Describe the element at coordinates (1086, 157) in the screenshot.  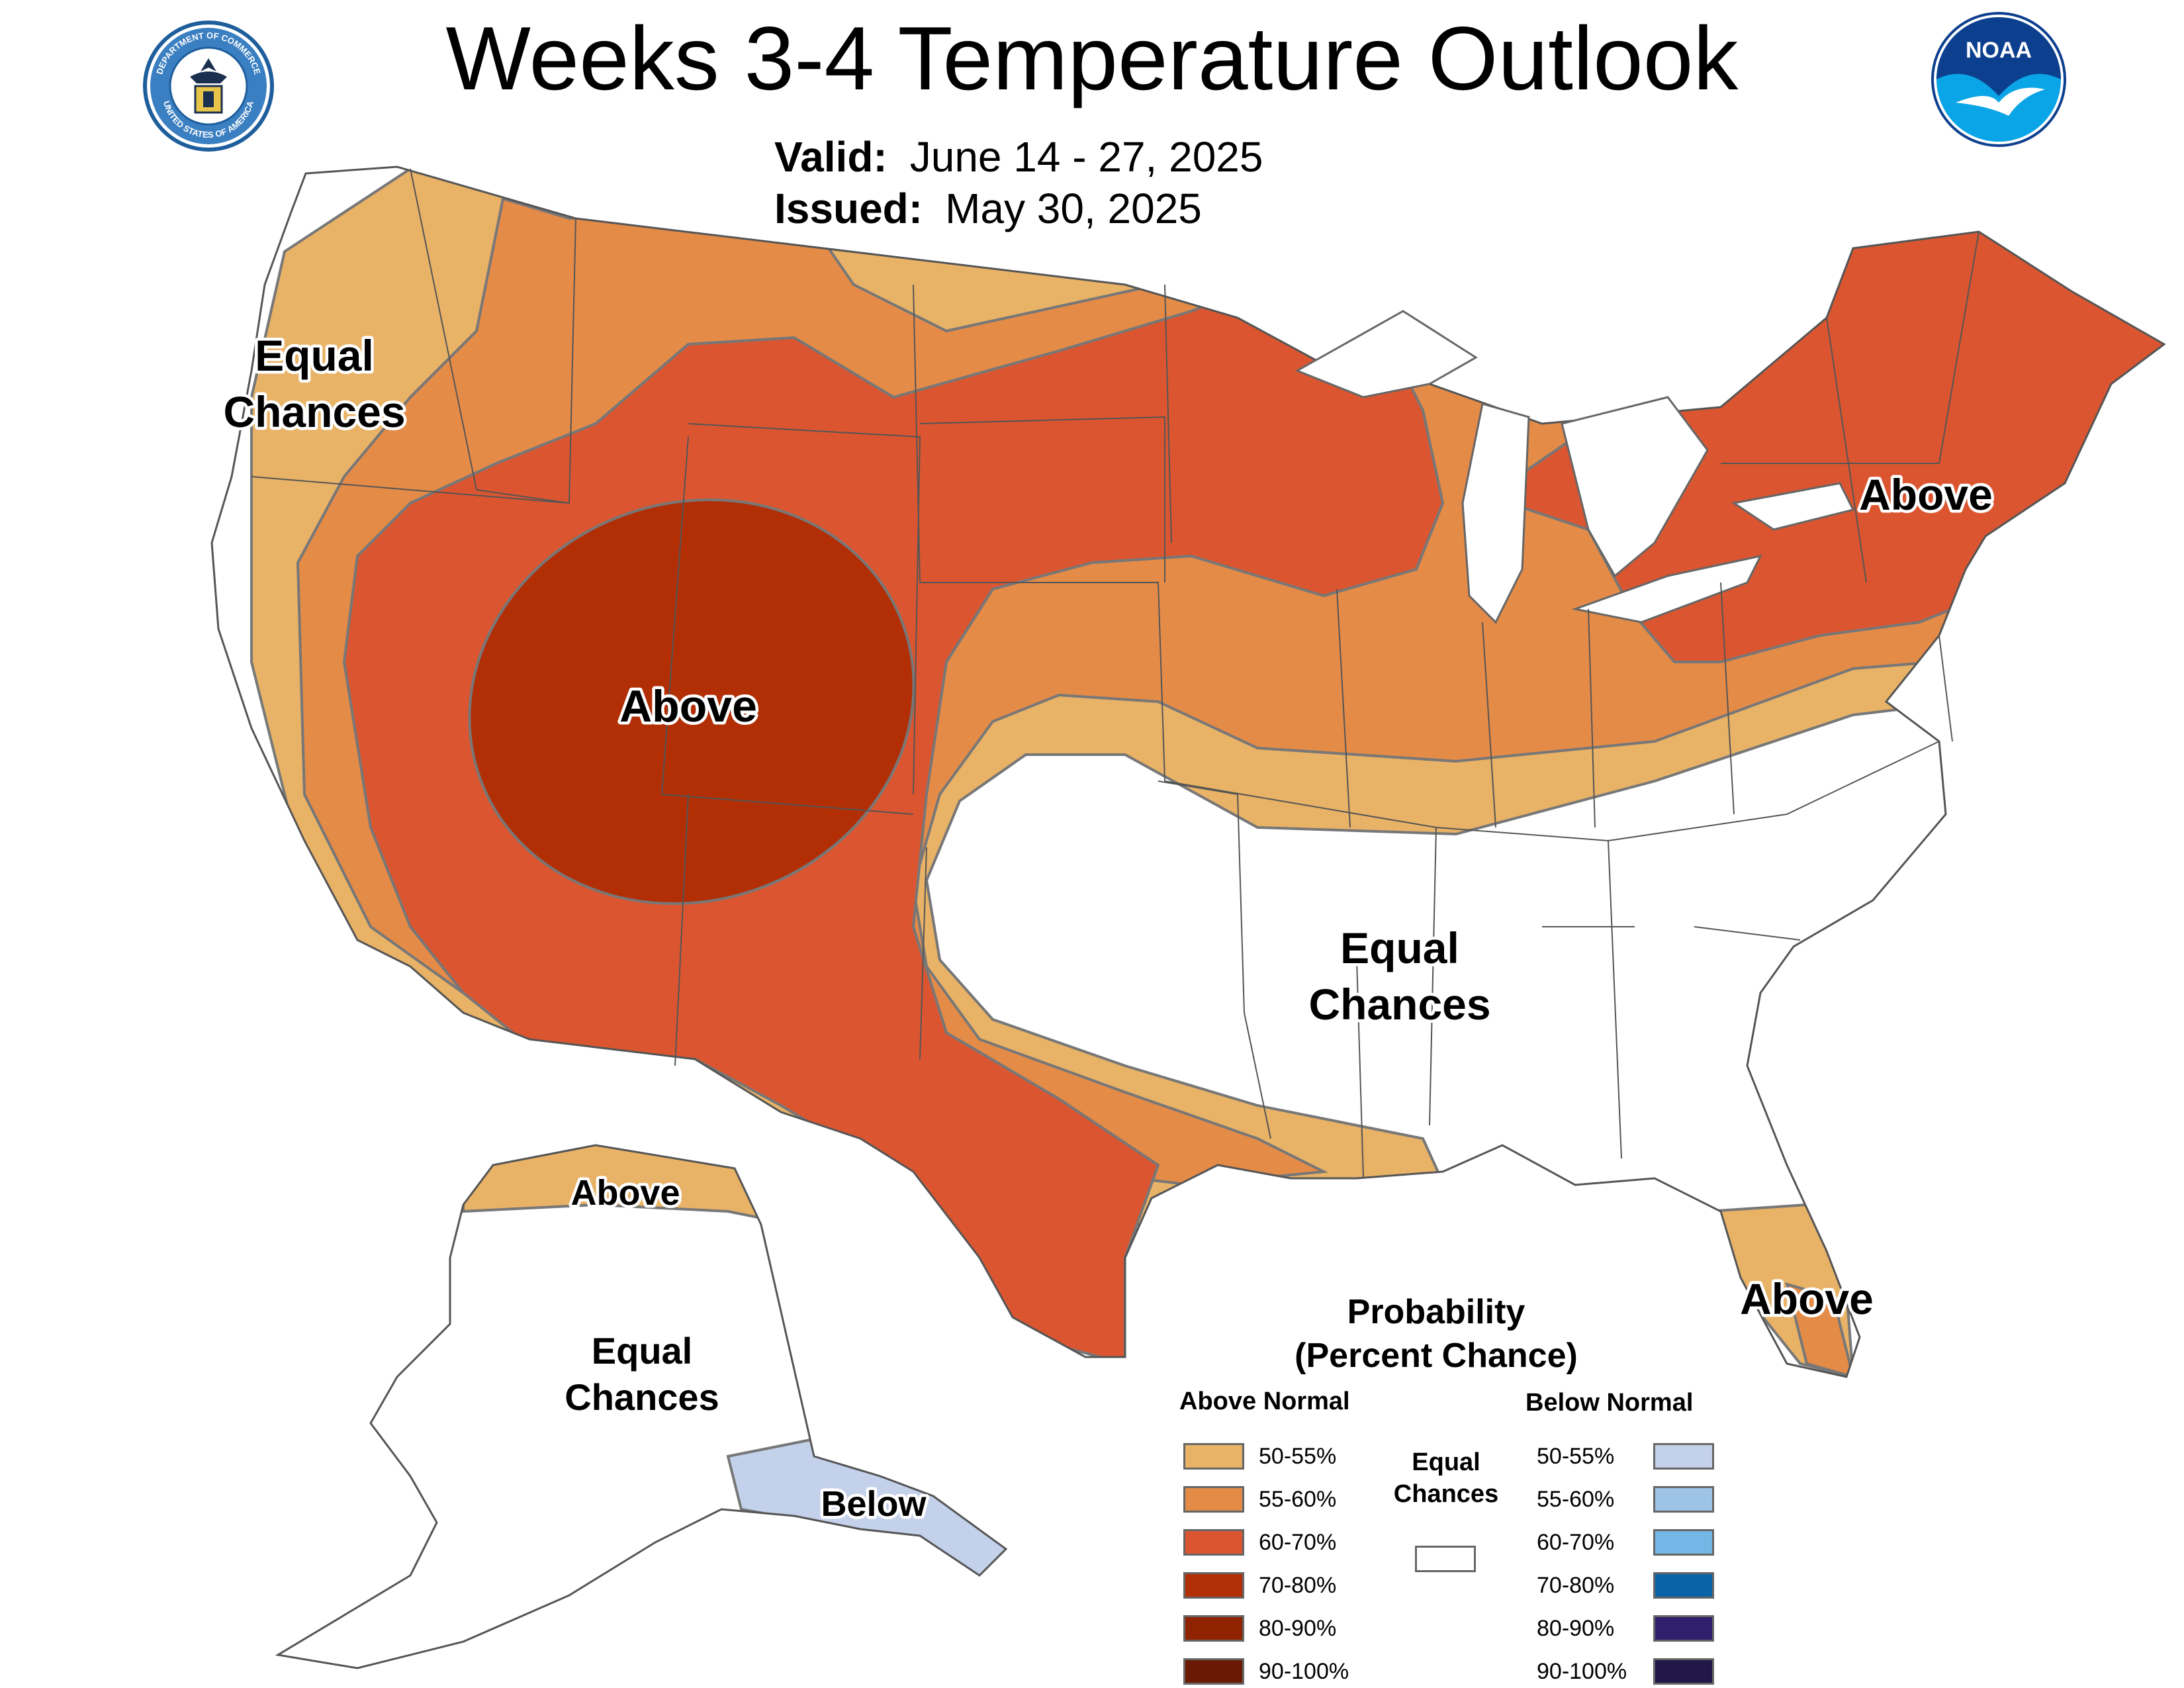
I see `valid-value: June 14 - 27, 2025` at that location.